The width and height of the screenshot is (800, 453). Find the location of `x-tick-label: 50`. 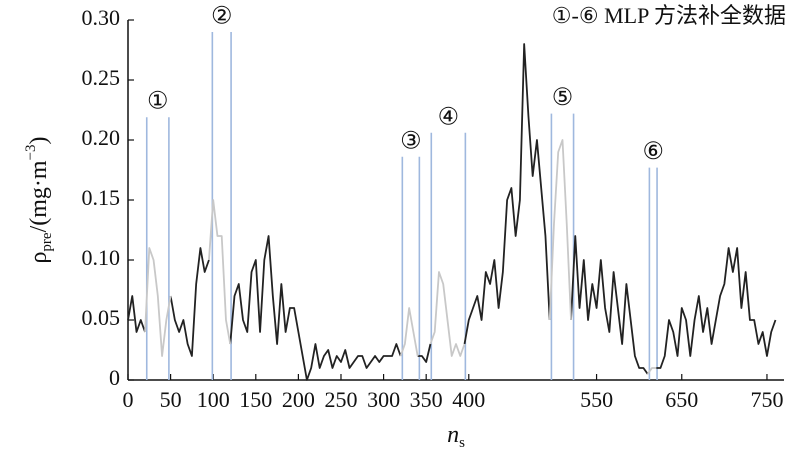

x-tick-label: 50 is located at coordinates (171, 399).